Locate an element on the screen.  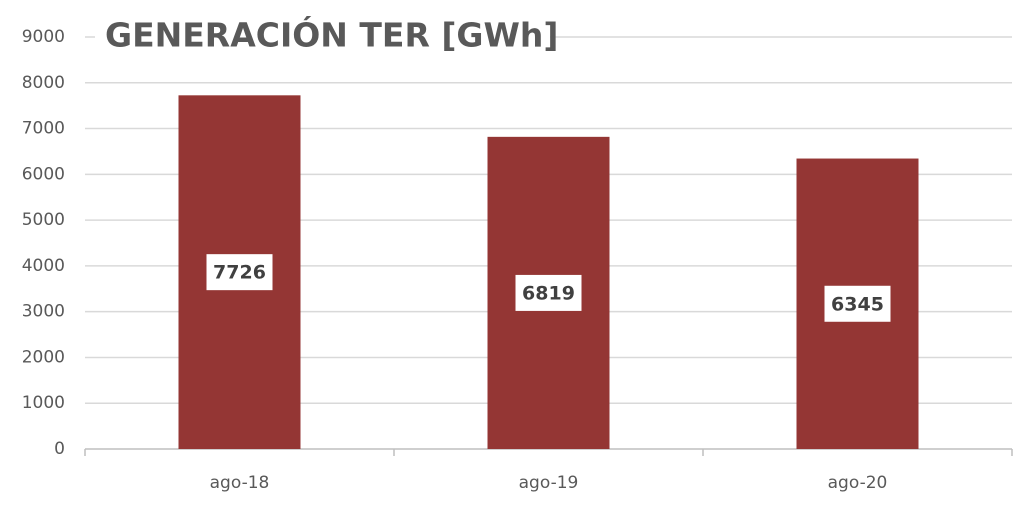
x-tick-label: ago-19 is located at coordinates (549, 483).